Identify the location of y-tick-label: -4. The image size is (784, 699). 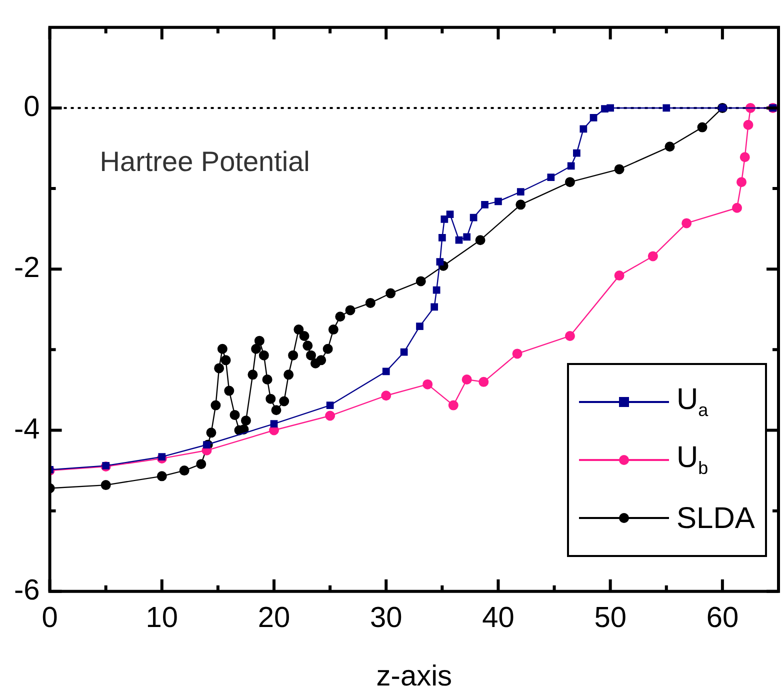
(27, 429).